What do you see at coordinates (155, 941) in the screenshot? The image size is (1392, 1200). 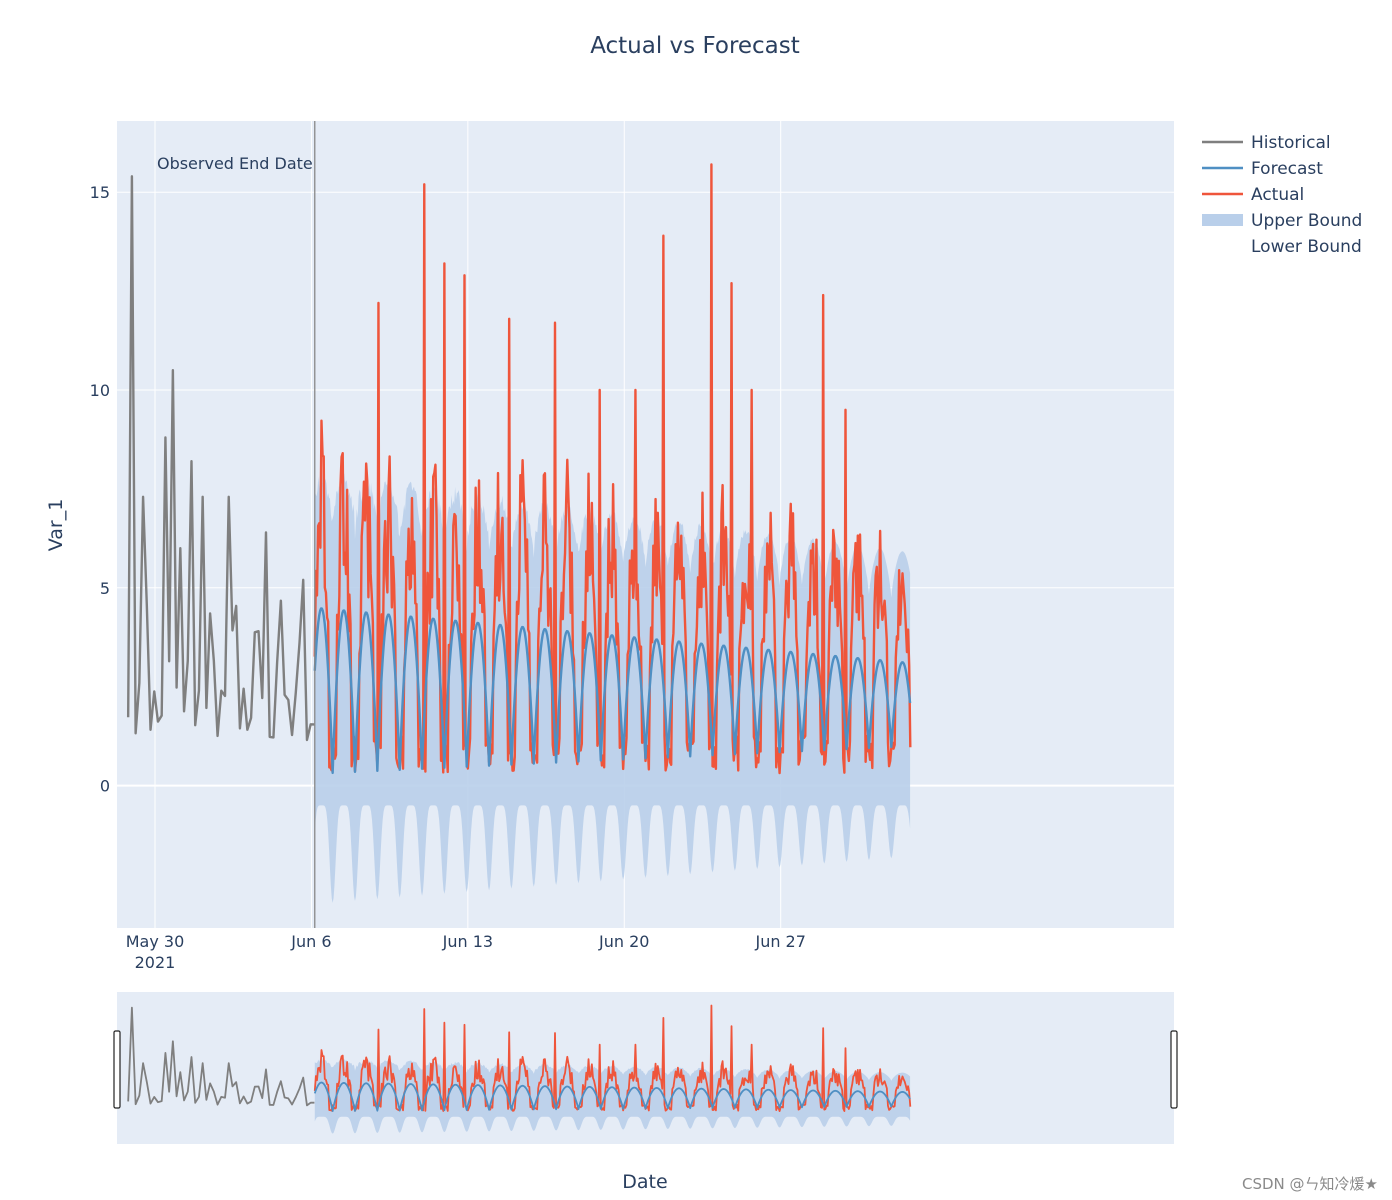 I see `x-tick-label: May 30` at bounding box center [155, 941].